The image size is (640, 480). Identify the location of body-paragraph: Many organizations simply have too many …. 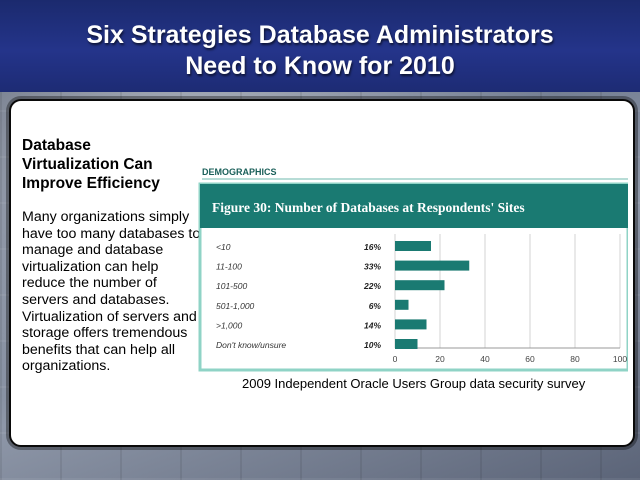
(111, 292).